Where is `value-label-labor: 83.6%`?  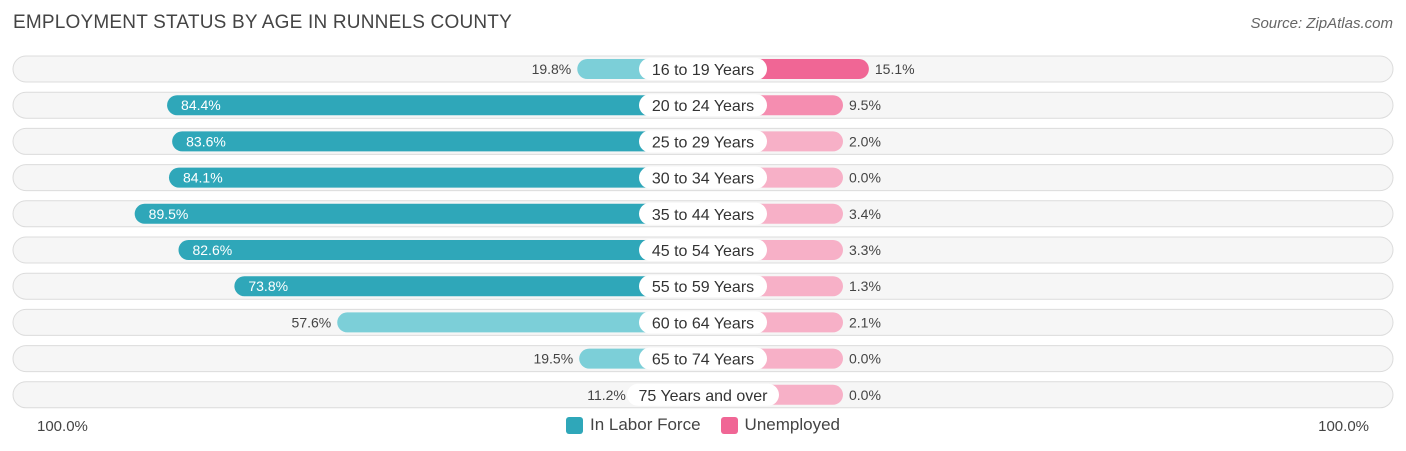 value-label-labor: 83.6% is located at coordinates (206, 141).